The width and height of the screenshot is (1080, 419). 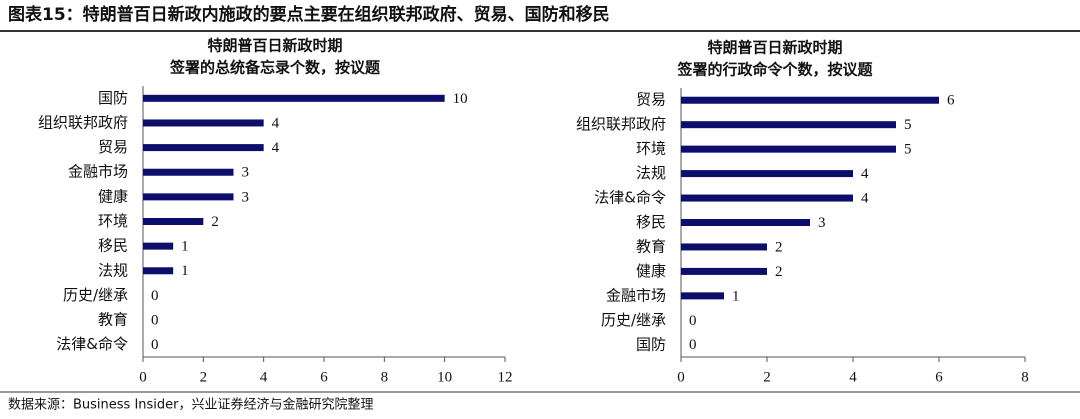 I want to click on figure-title: 图表15：特朗普百日新政内施政的要点主要在组织联邦政府、贸易、国防和移民, so click(x=309, y=14).